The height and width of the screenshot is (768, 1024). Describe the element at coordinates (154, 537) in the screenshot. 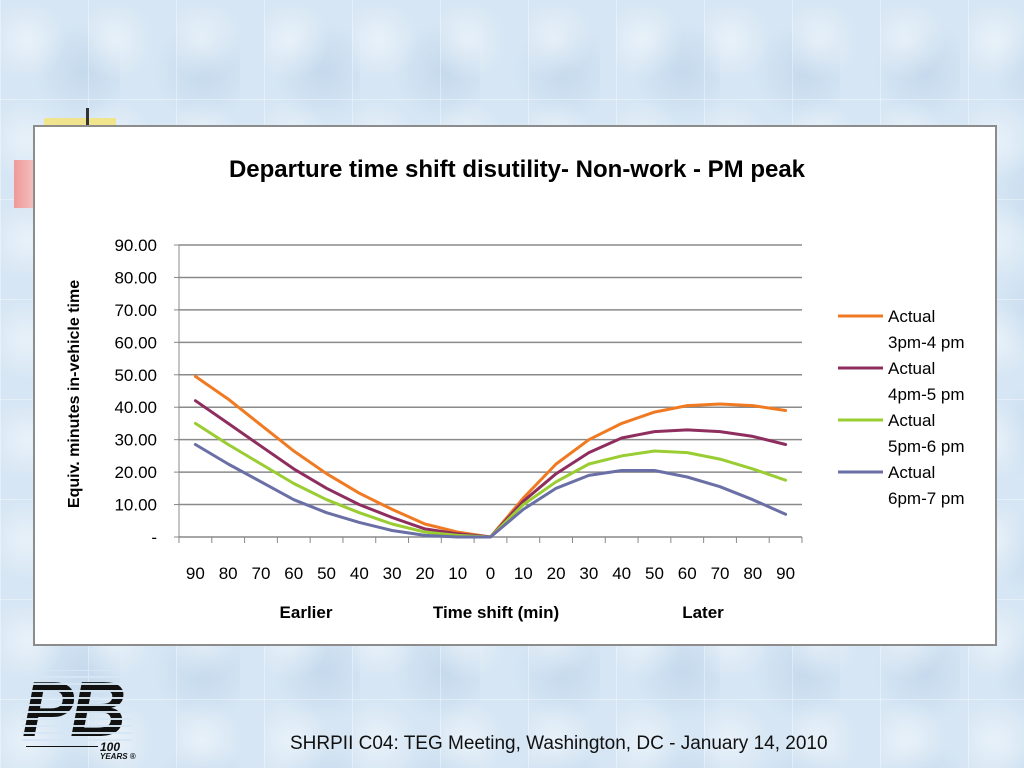

I see `y-tick-label: -` at that location.